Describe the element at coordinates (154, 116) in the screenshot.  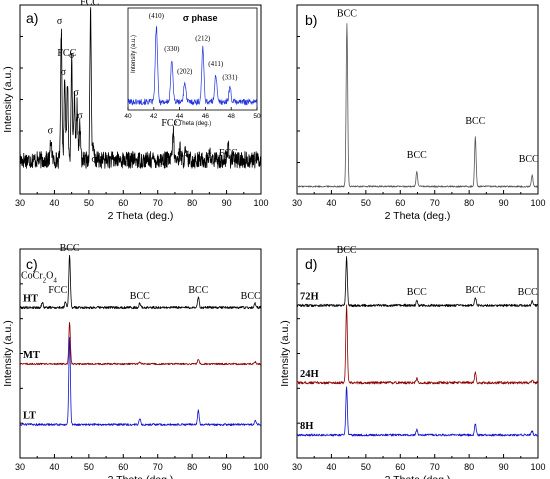
I see `inset-xtick-label: 42` at that location.